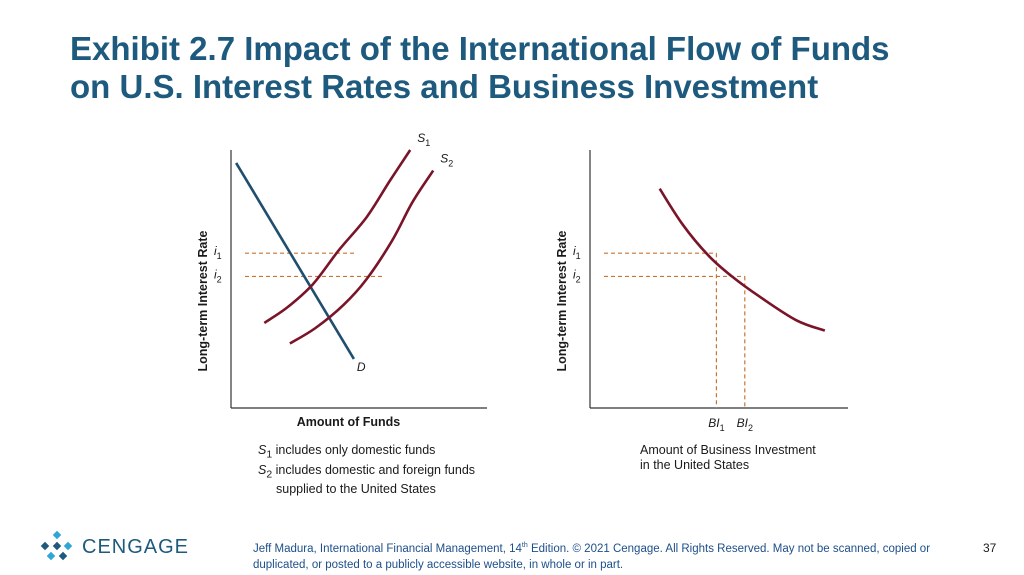  I want to click on supply-curve-label-s2: S2, so click(446, 160).